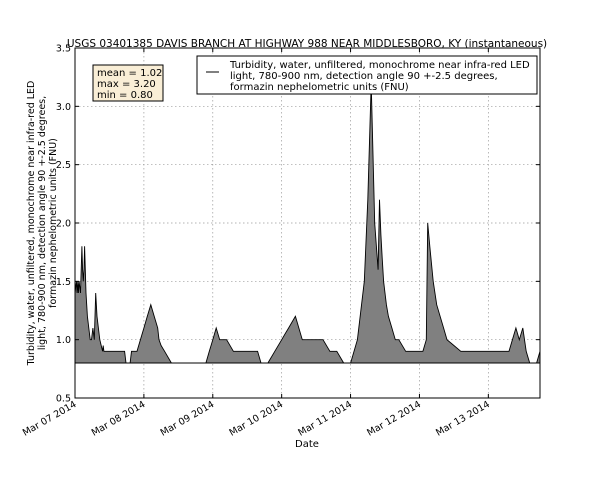  Describe the element at coordinates (188, 419) in the screenshot. I see `x-tick-label: Mar 09 2014` at that location.